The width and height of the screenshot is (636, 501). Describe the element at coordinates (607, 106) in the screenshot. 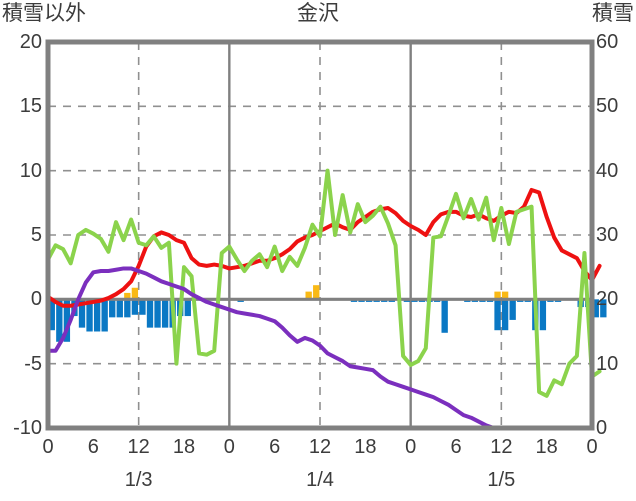

I see `right-axis-tick: 50` at that location.